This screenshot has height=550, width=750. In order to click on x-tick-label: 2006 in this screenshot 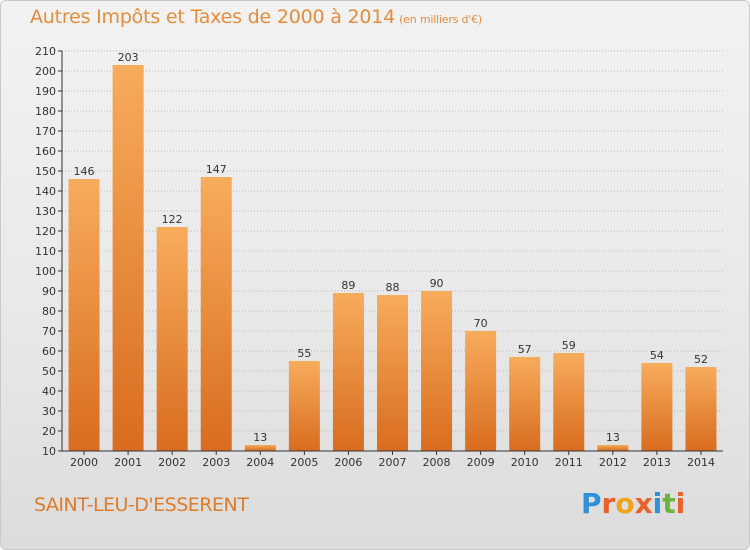, I will do `click(348, 462)`.